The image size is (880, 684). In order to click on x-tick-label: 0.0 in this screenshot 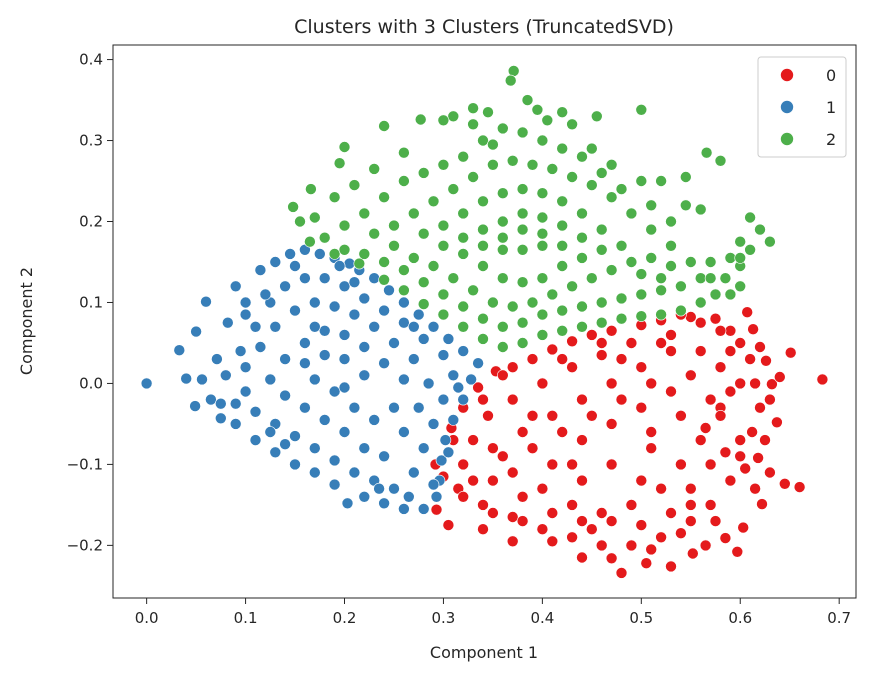, I will do `click(147, 618)`.